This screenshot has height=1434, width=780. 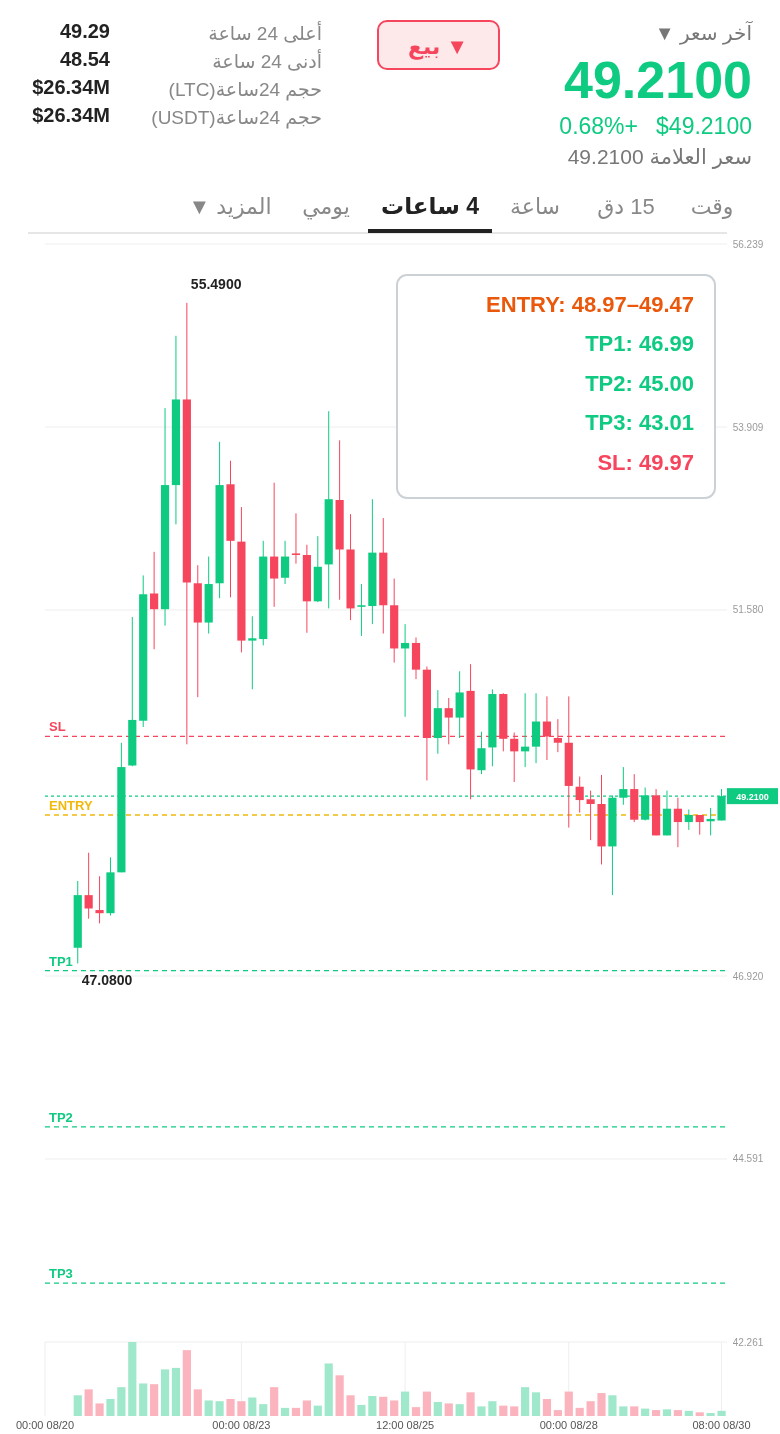 What do you see at coordinates (535, 206) in the screenshot?
I see `text: ساعة` at bounding box center [535, 206].